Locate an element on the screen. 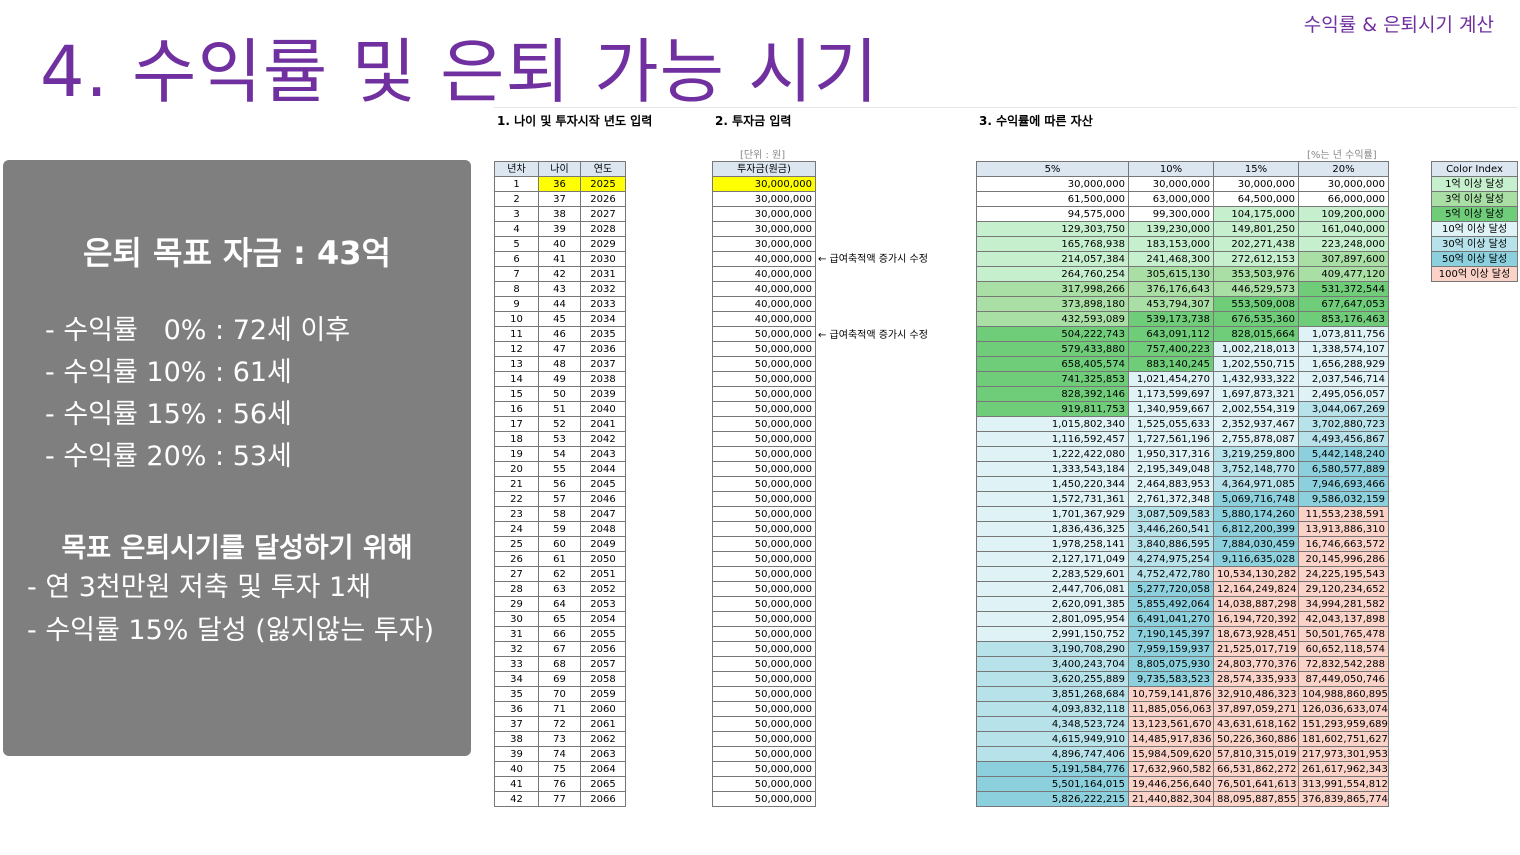  color-index-header: Color Index is located at coordinates (1474, 169).